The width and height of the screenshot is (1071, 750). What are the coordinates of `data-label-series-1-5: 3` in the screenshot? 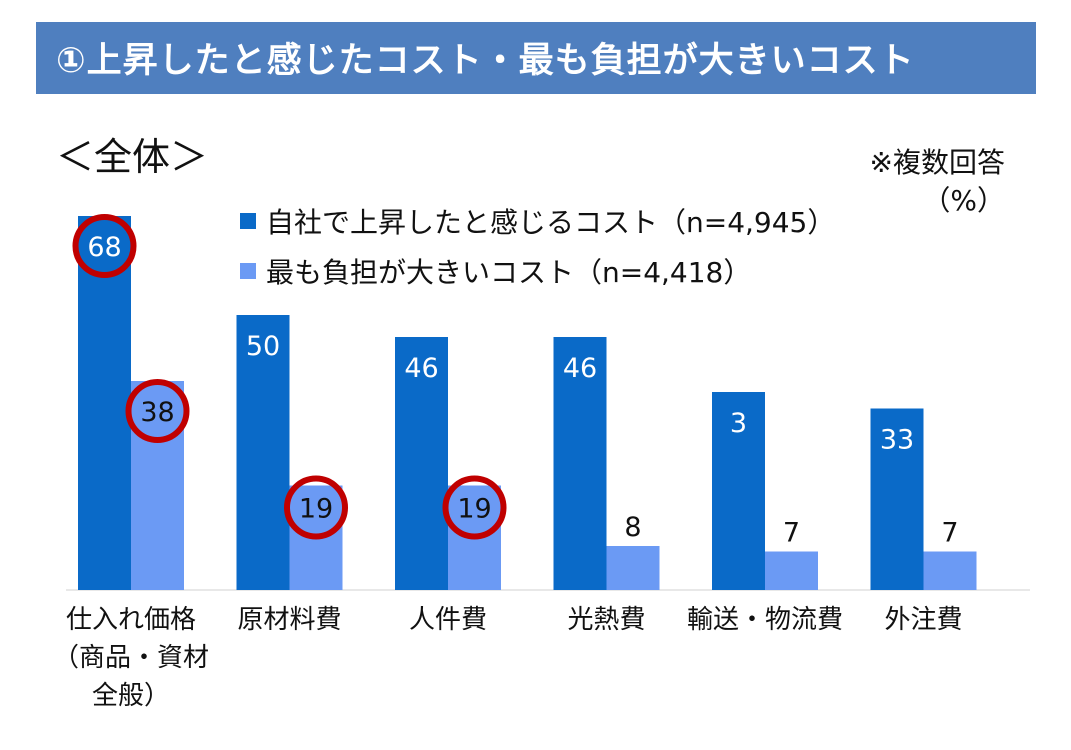 It's located at (738, 423).